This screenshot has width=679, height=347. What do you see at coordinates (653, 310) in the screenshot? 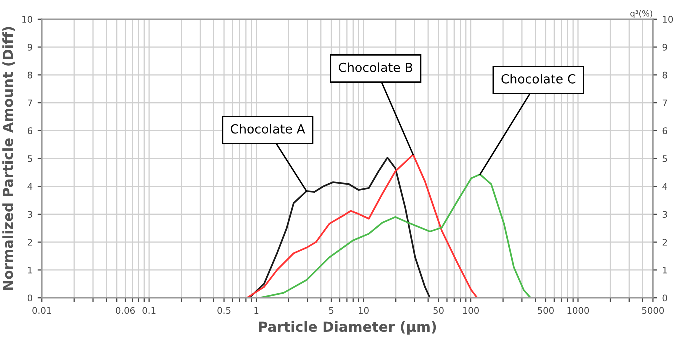
I see `x-tick-label: 5000` at bounding box center [653, 310].